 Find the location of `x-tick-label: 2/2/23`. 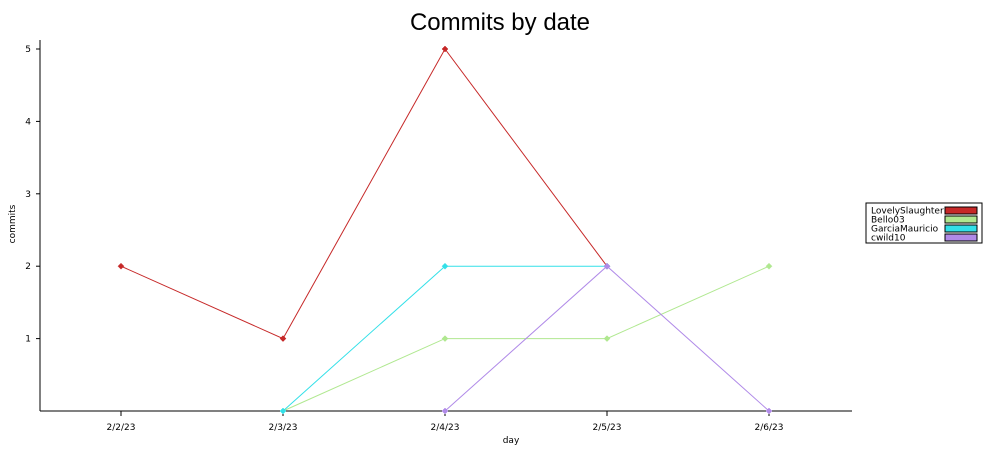

x-tick-label: 2/2/23 is located at coordinates (121, 428).